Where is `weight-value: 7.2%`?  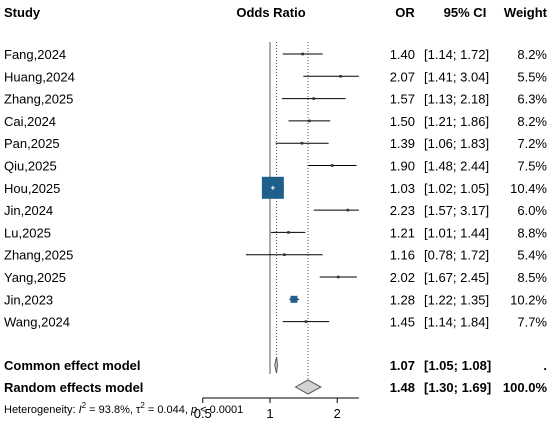 weight-value: 7.2% is located at coordinates (532, 143).